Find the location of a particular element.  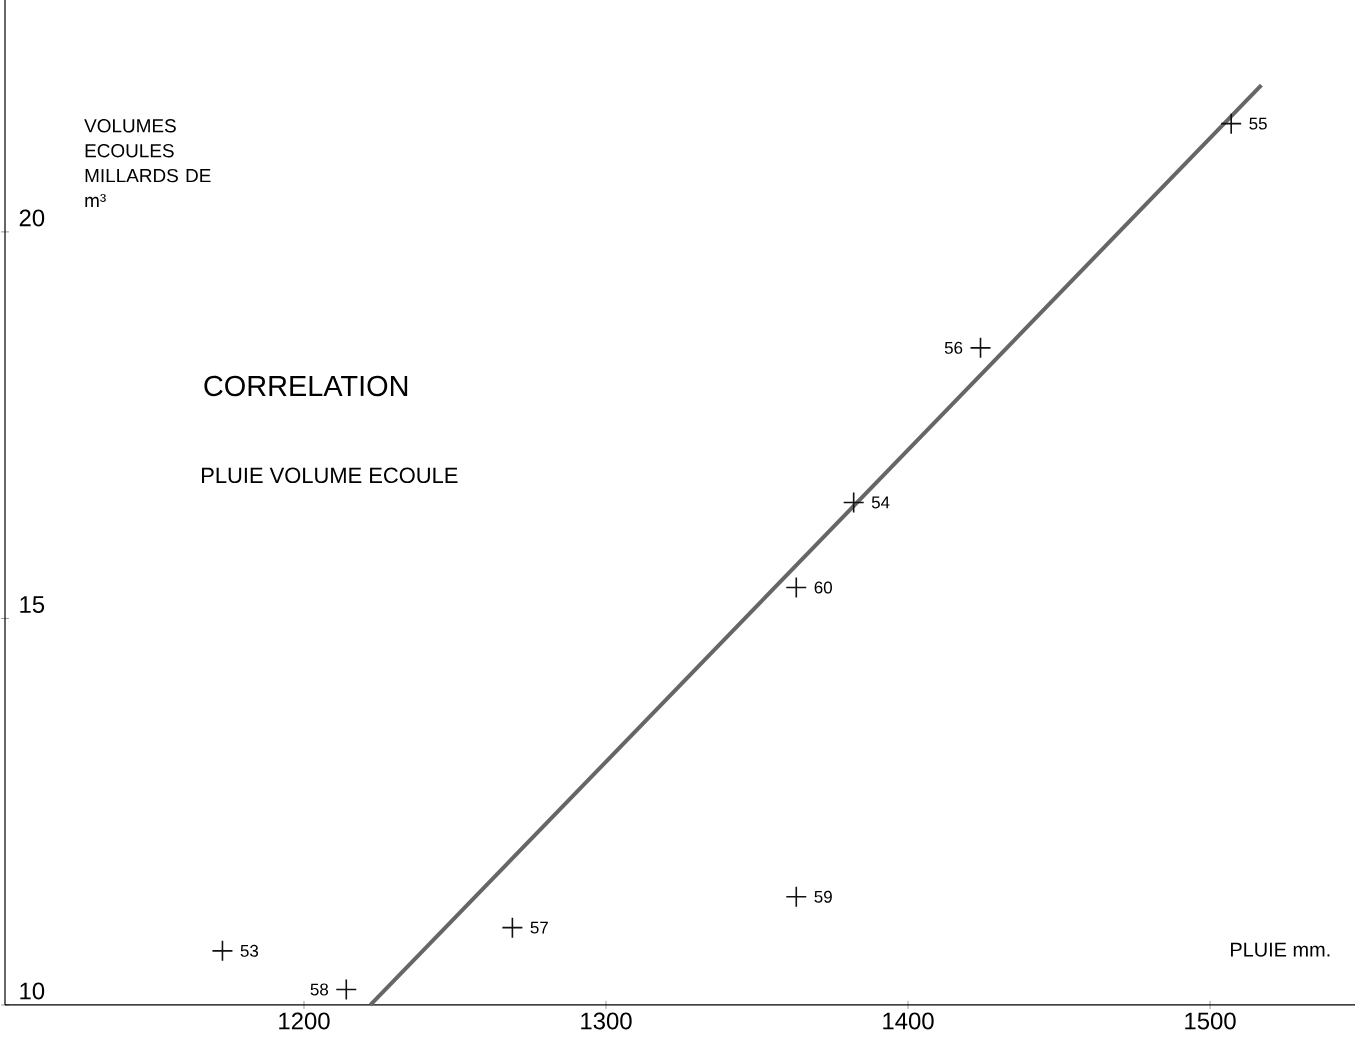

x-axis-title: PLUIE mm. is located at coordinates (1280, 949).